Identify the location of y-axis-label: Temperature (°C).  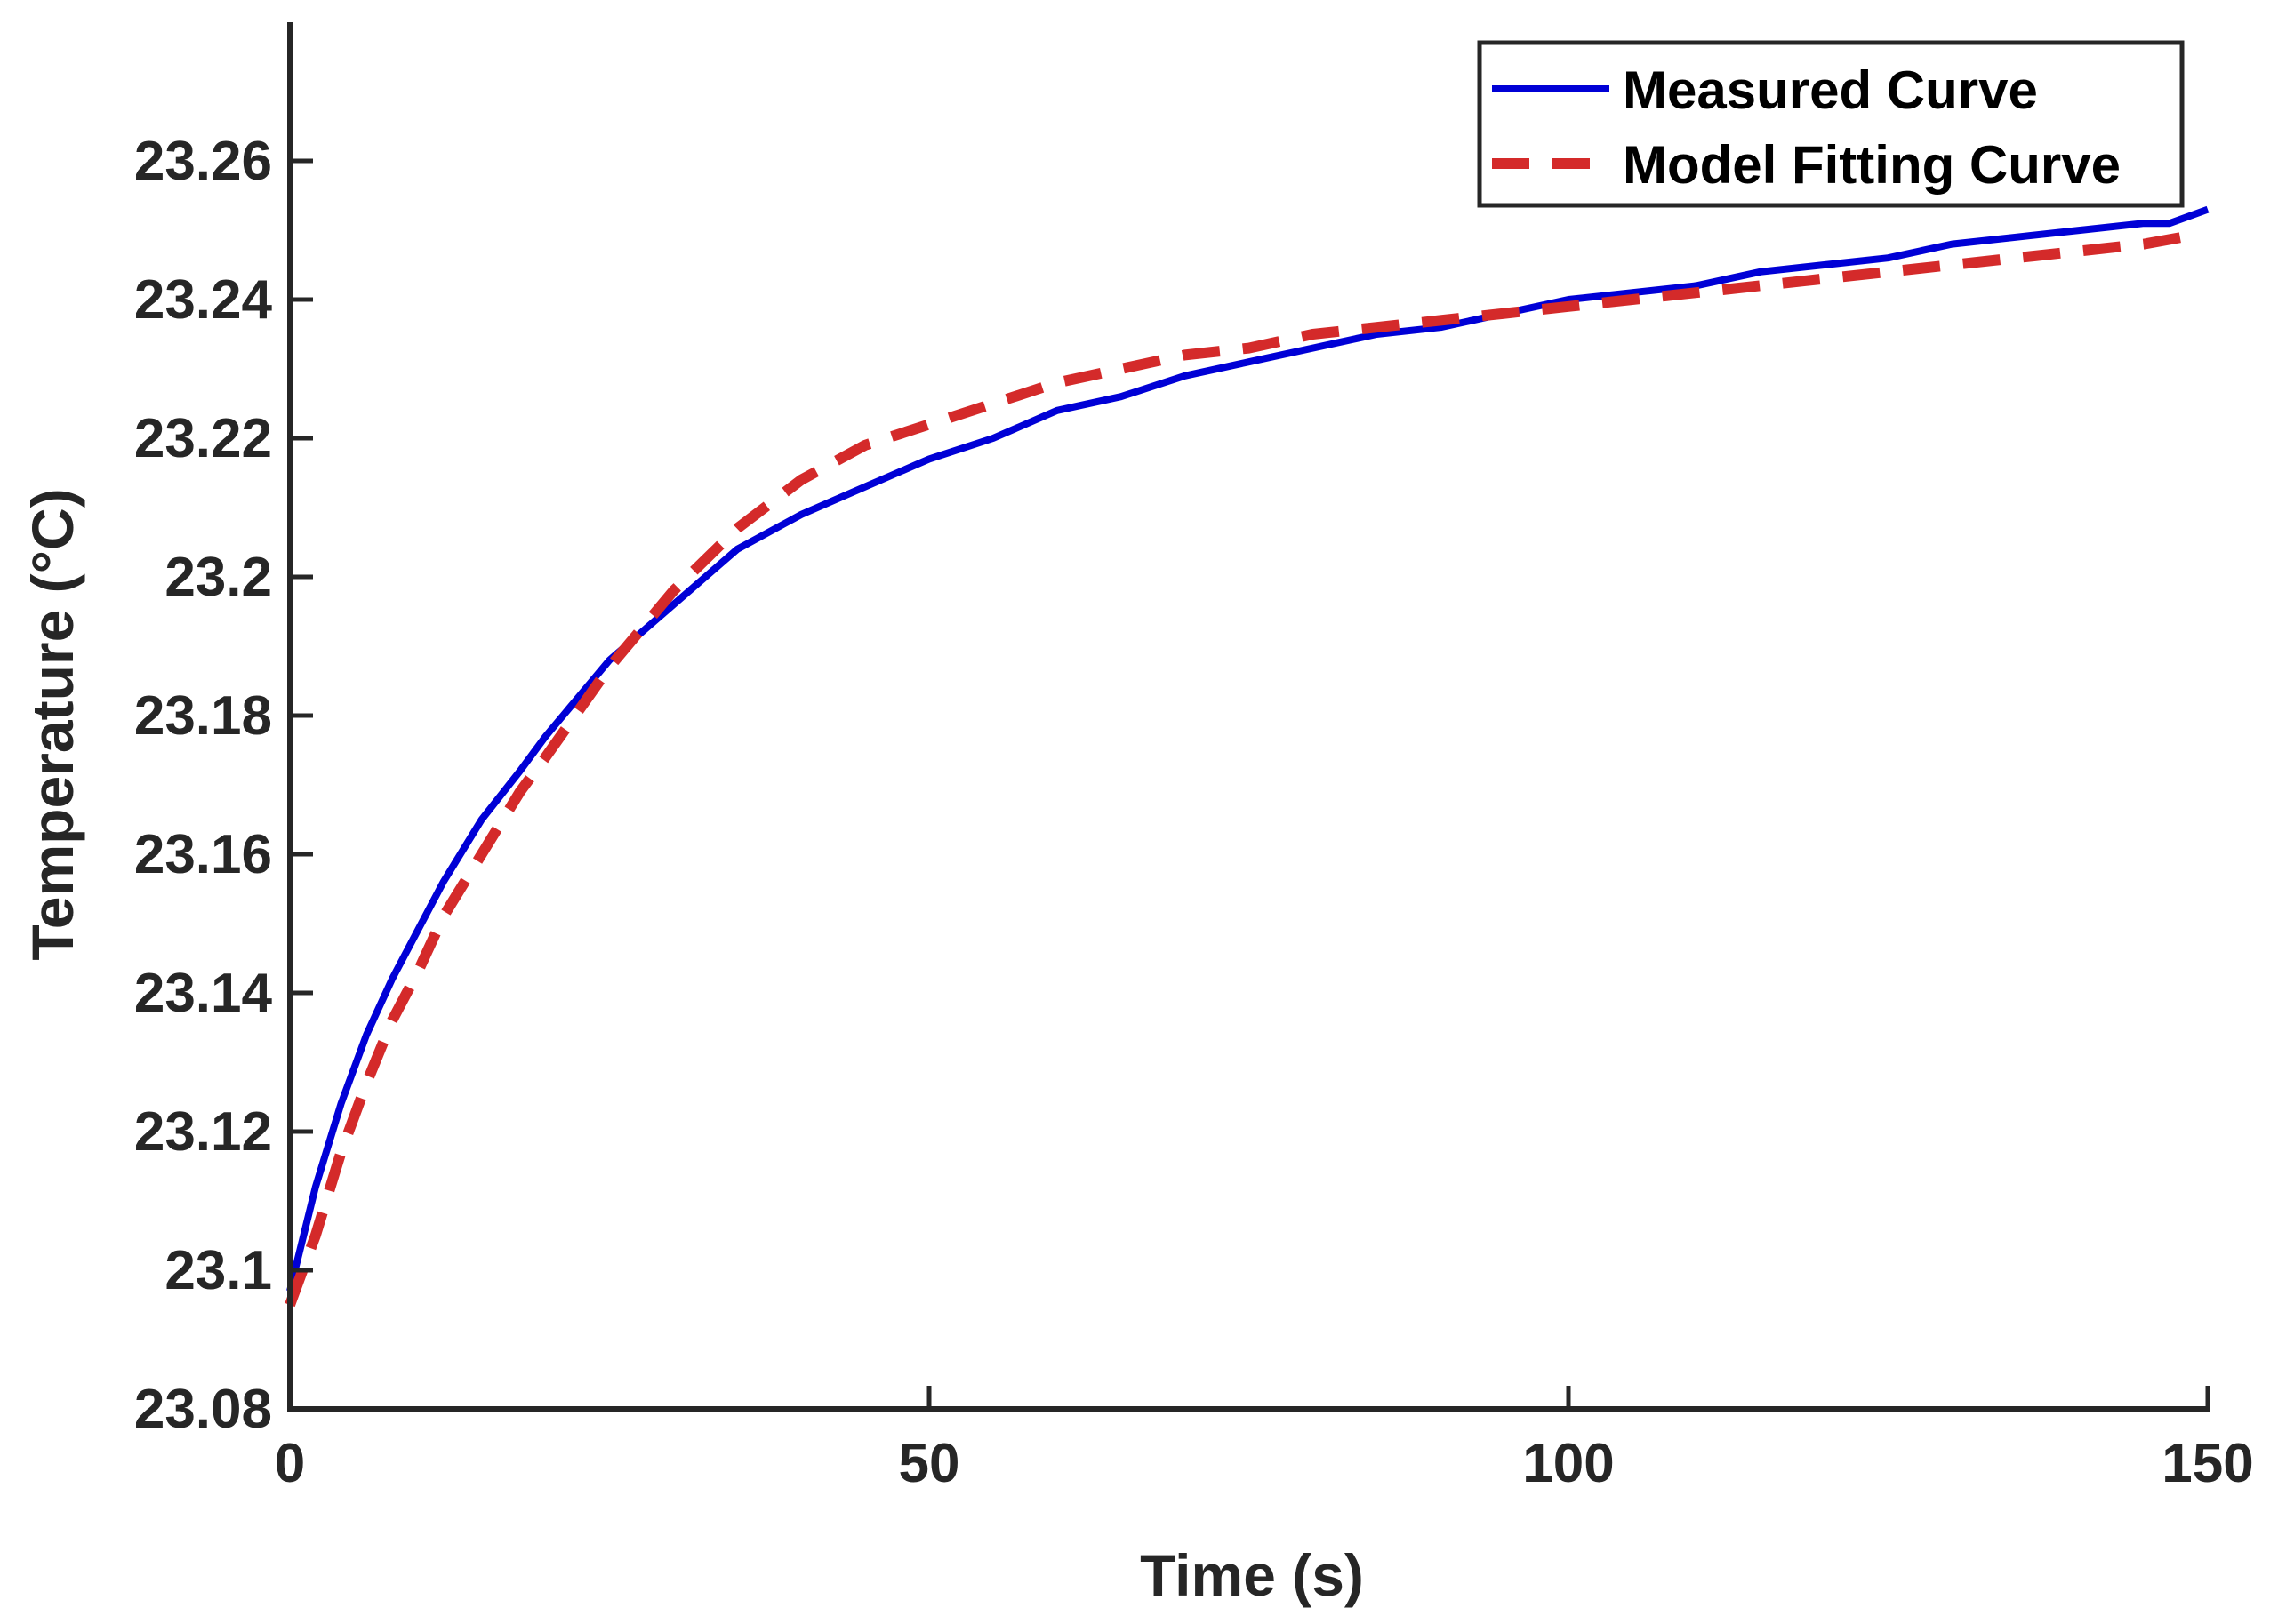
(52, 724).